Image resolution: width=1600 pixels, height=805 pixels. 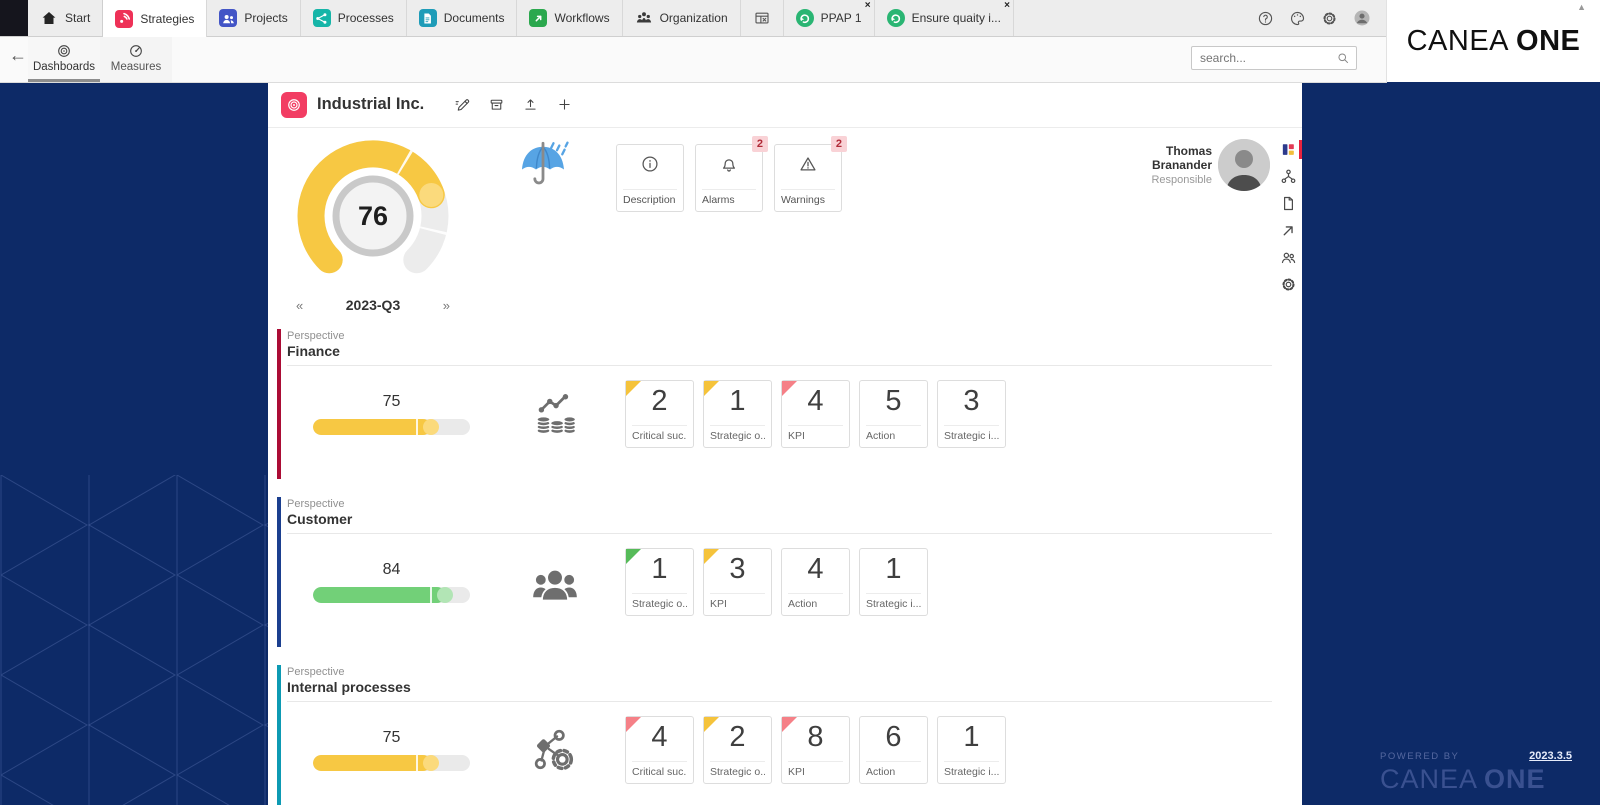 I want to click on module-tab-label: Documents, so click(x=474, y=18).